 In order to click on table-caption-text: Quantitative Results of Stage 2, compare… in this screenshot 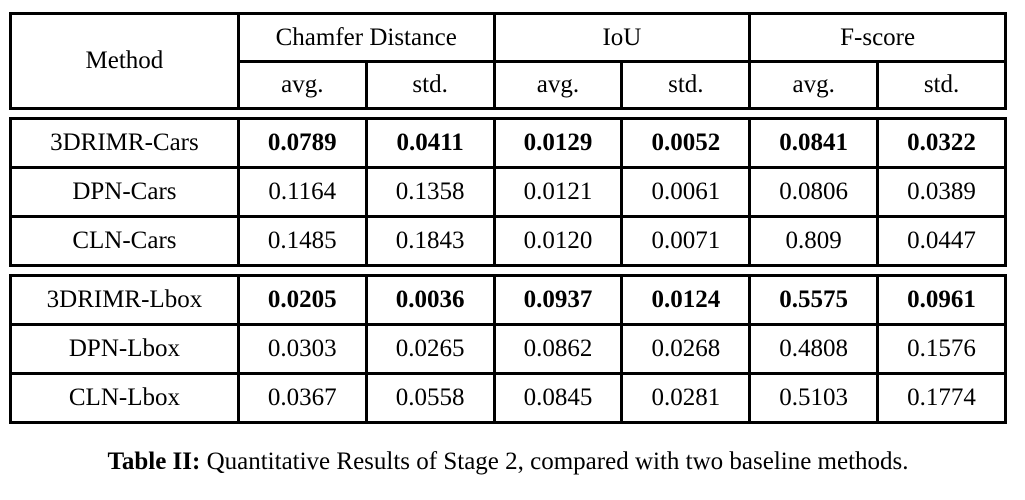, I will do `click(557, 461)`.